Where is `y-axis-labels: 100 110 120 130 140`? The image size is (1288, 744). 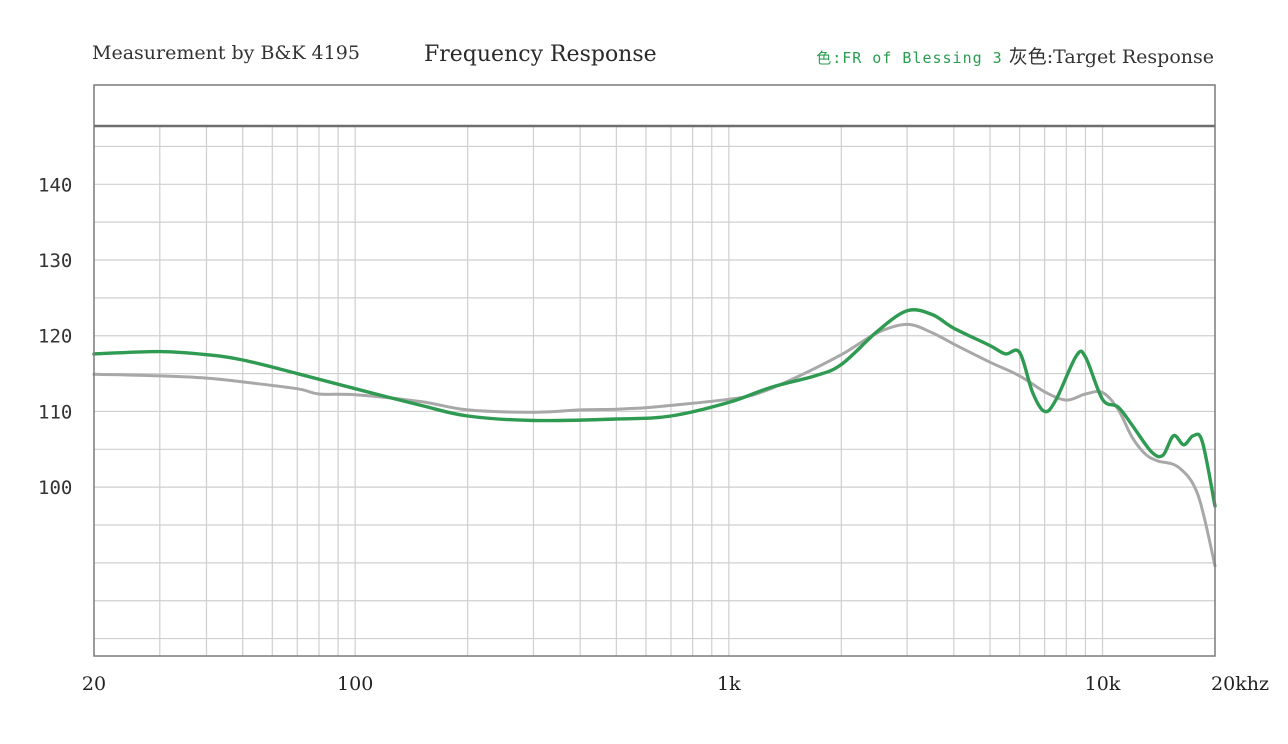
y-axis-labels: 100 110 120 130 140 is located at coordinates (55, 336).